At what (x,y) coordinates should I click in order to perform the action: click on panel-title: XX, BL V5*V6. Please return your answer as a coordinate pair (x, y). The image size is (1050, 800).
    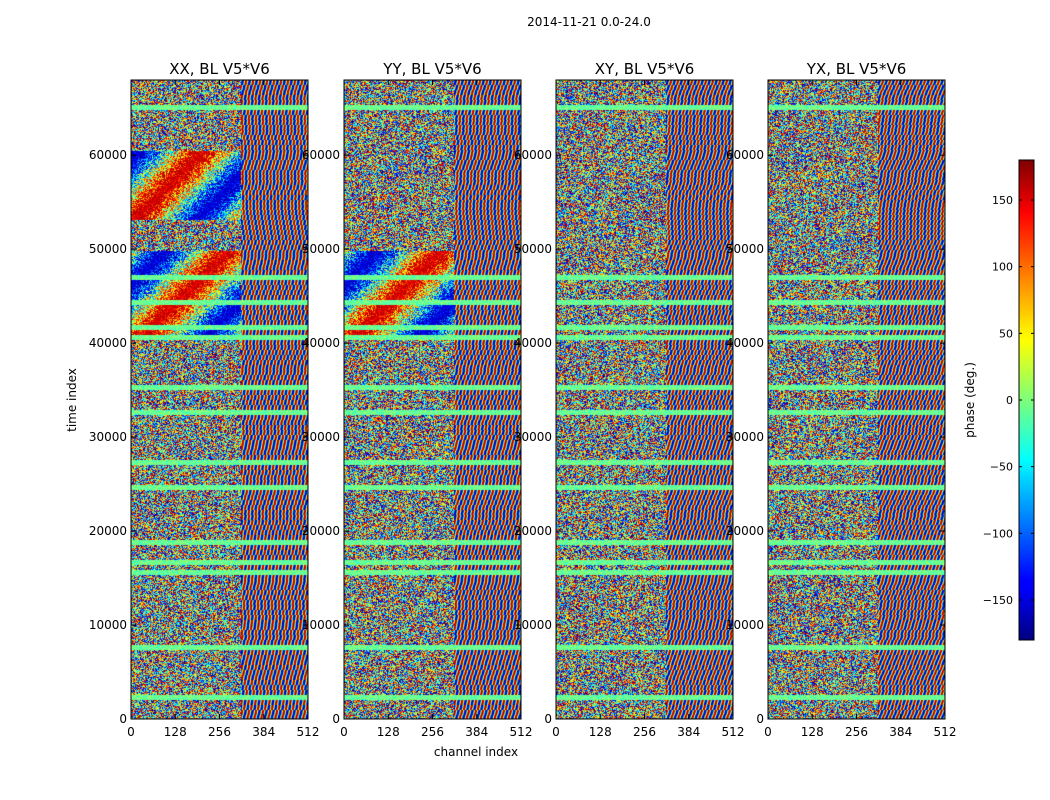
    Looking at the image, I should click on (219, 69).